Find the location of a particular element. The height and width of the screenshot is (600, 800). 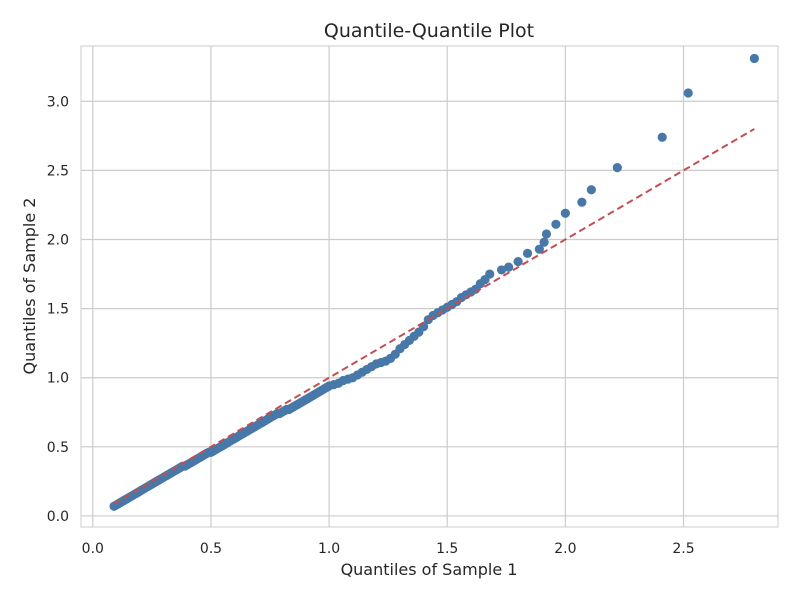

x-tick-labels: 0.0 0.5 1.0 1.5 2.0 2.5 is located at coordinates (388, 549).